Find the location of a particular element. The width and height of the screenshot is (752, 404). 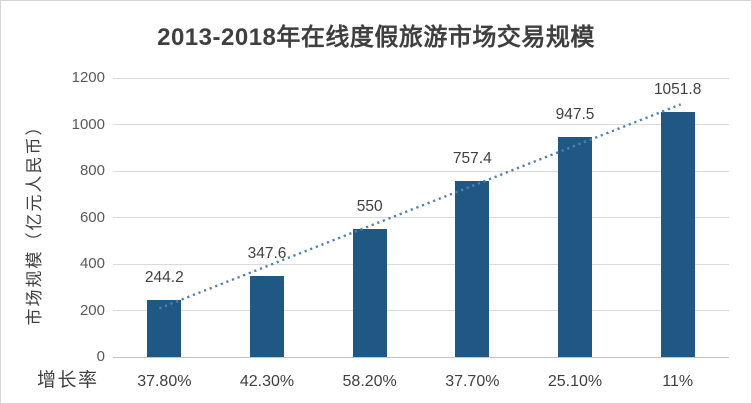

bar-value-label: 550 is located at coordinates (369, 207).